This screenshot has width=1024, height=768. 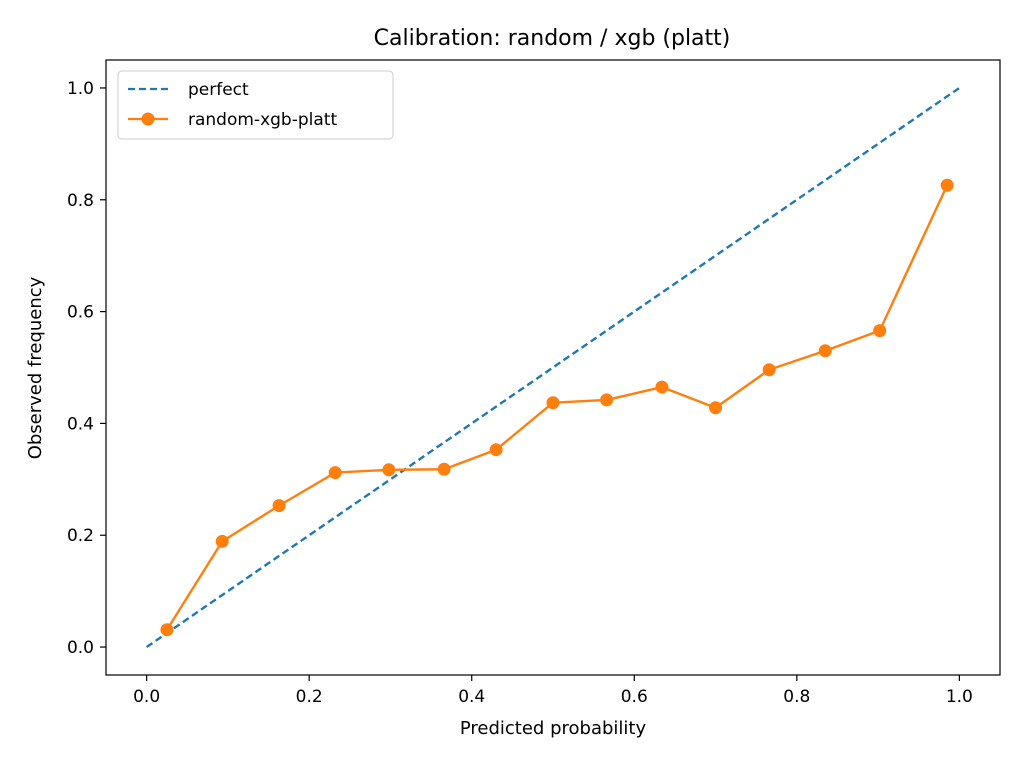 What do you see at coordinates (552, 38) in the screenshot?
I see `chart-title: Calibration: random / xgb (platt)` at bounding box center [552, 38].